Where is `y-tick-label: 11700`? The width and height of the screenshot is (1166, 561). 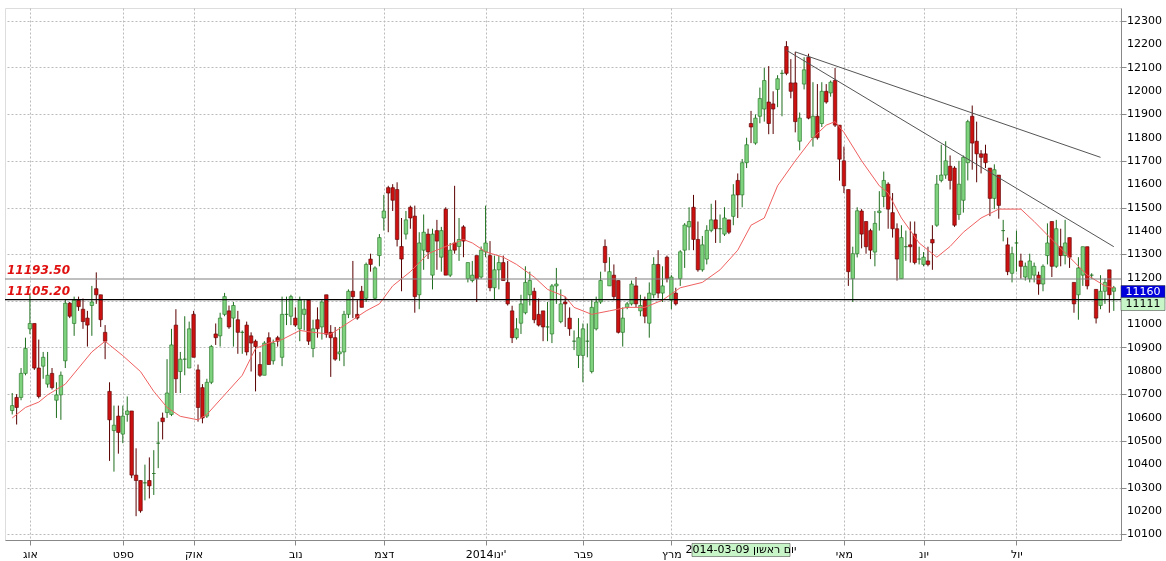
y-tick-label: 11700 is located at coordinates (1144, 160).